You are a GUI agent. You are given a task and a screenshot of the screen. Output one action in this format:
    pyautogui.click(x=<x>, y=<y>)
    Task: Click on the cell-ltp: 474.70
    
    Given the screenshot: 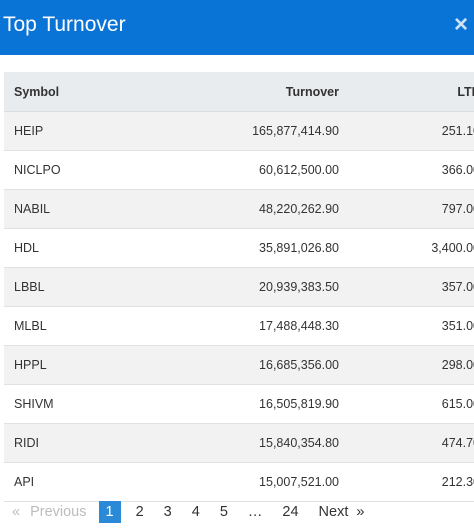 What is the action you would take?
    pyautogui.click(x=406, y=443)
    